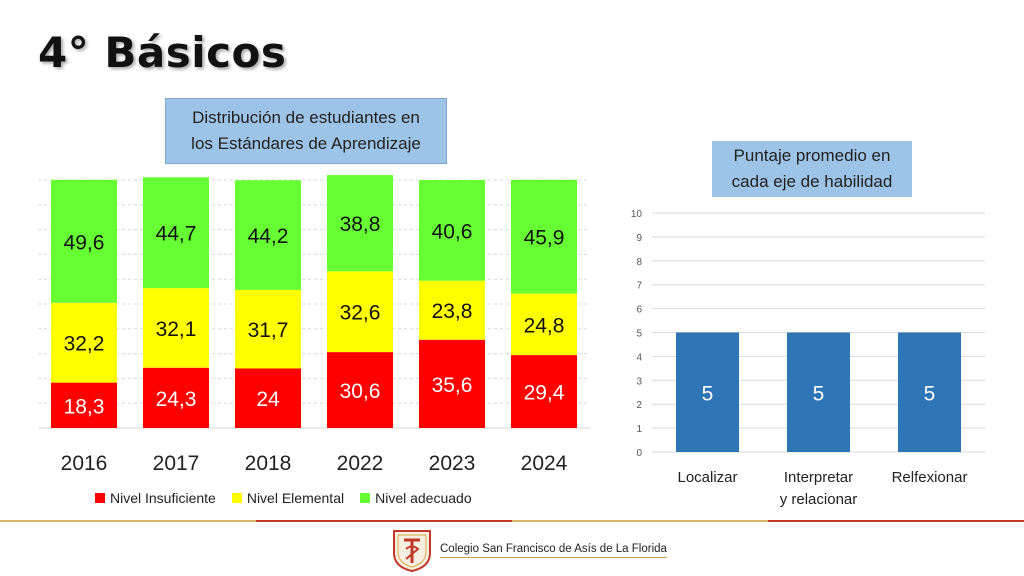 This screenshot has height=576, width=1024. What do you see at coordinates (639, 381) in the screenshot?
I see `y-tick-label: 3` at bounding box center [639, 381].